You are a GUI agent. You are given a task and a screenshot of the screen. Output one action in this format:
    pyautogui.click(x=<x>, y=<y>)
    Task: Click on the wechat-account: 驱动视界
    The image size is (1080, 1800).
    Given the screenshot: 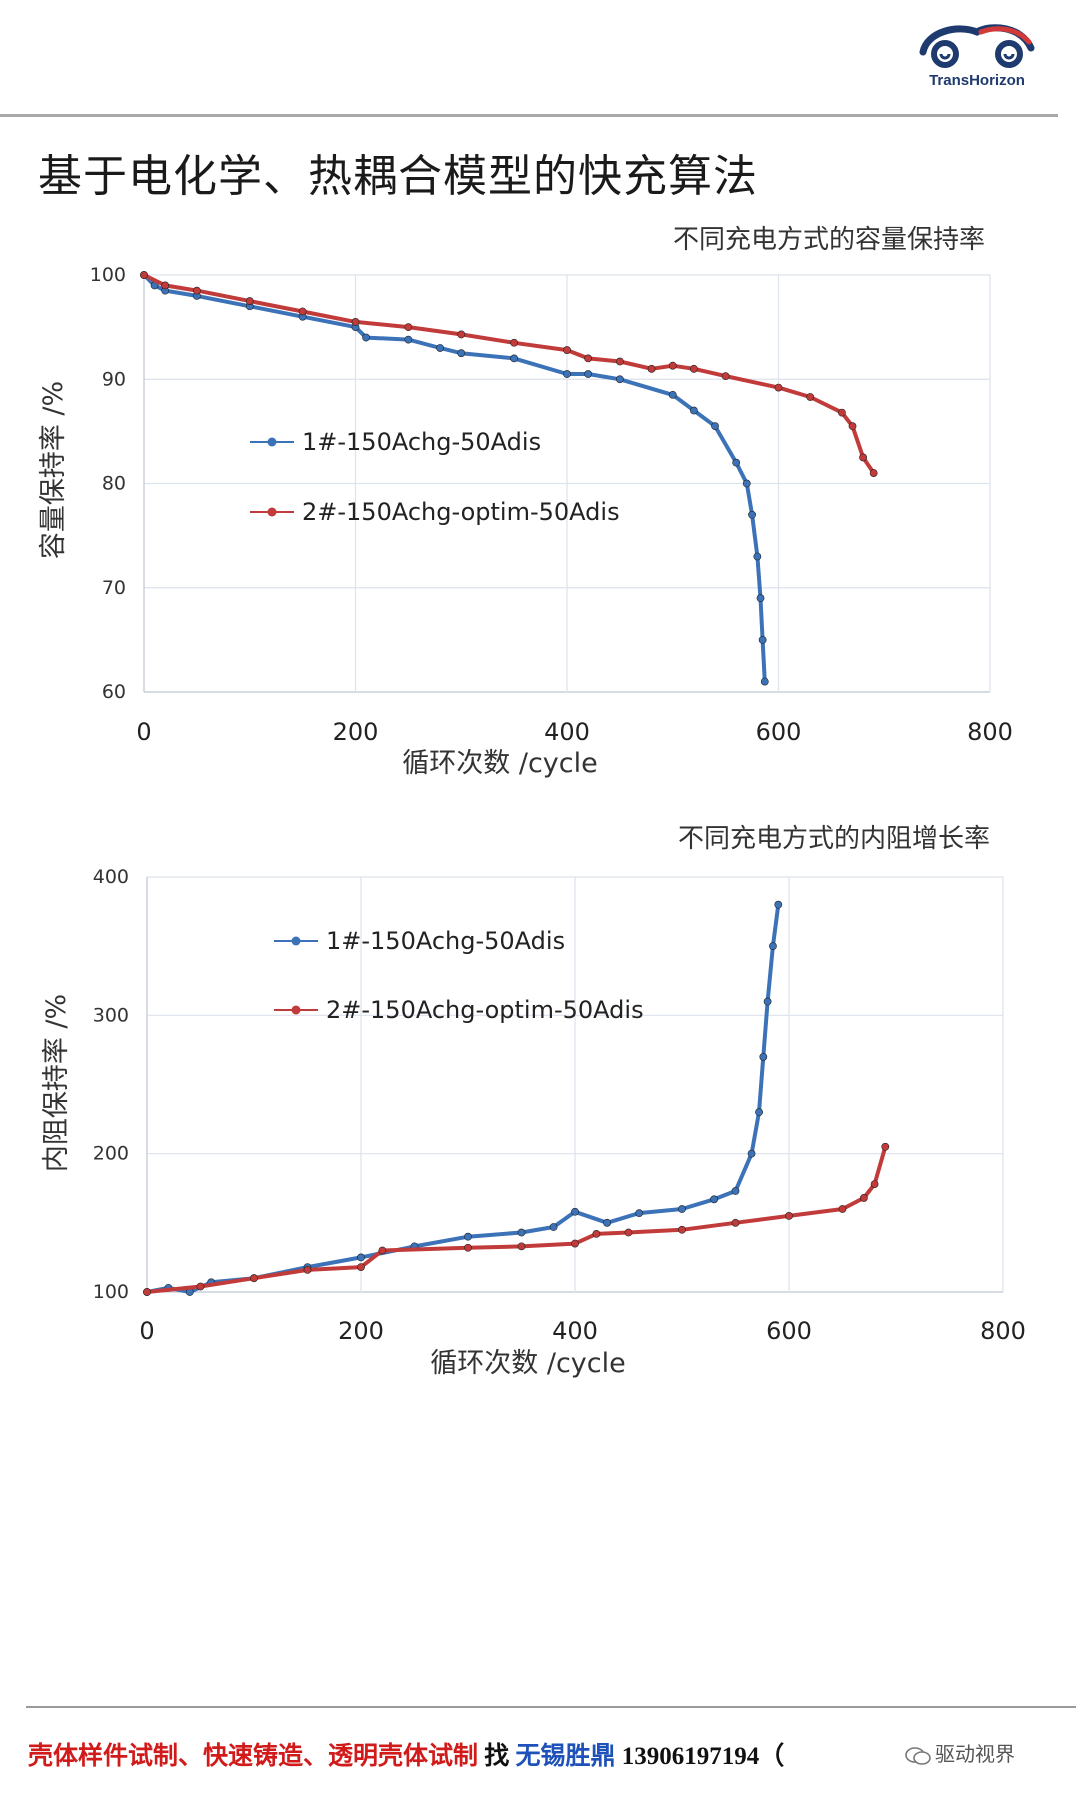 What is the action you would take?
    pyautogui.click(x=975, y=1754)
    